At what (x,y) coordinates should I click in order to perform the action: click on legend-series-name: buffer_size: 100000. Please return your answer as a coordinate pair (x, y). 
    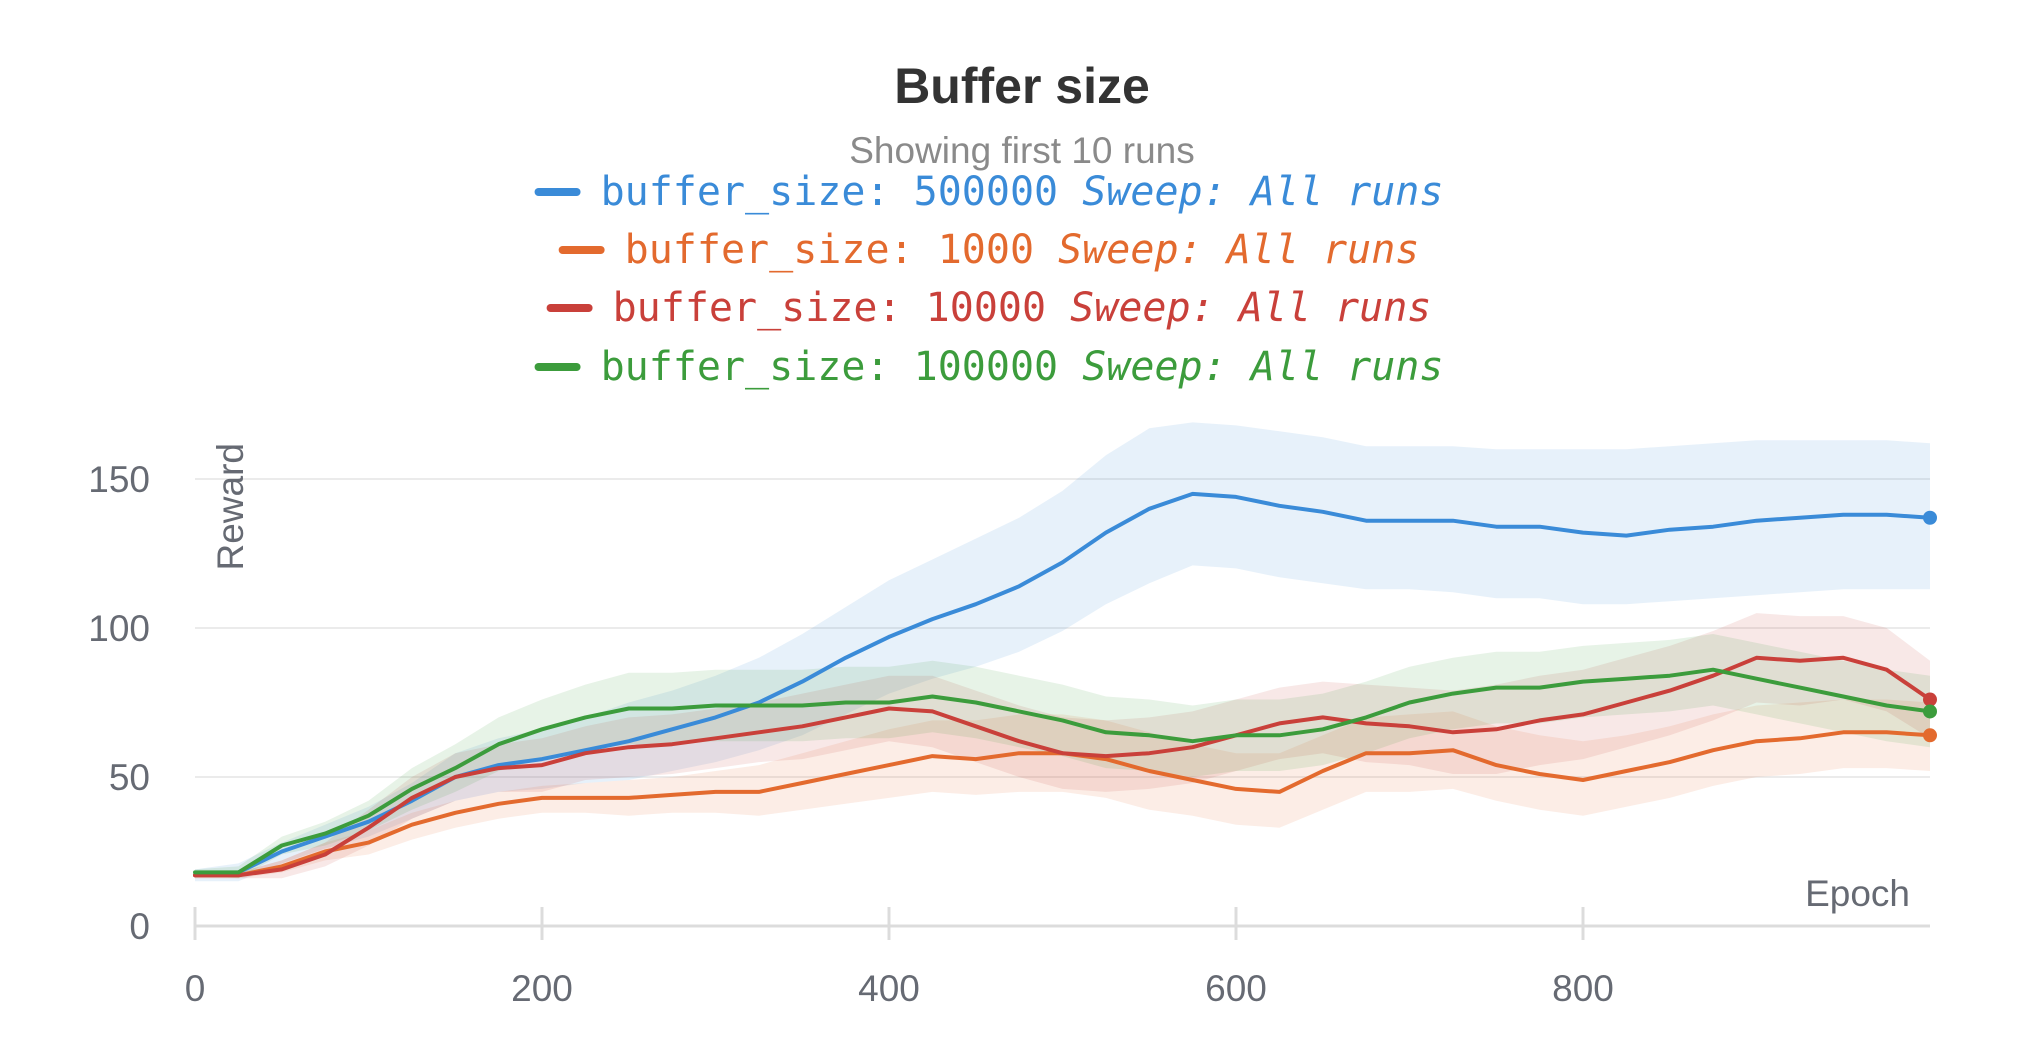
    Looking at the image, I should click on (842, 367).